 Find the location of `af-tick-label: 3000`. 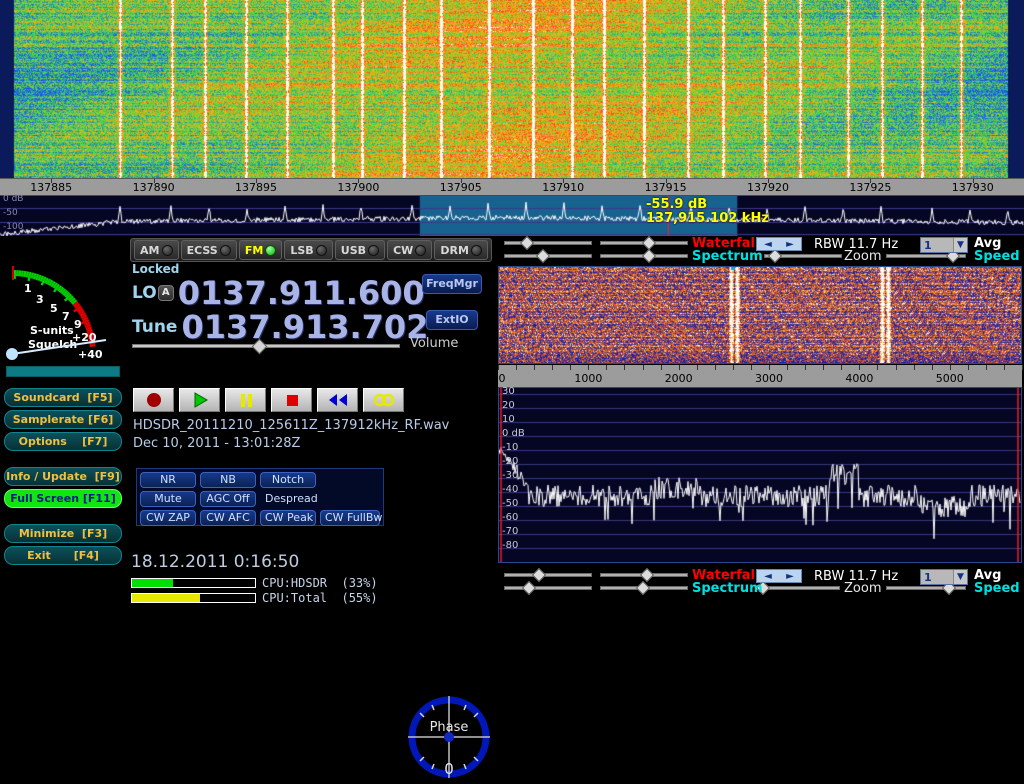

af-tick-label: 3000 is located at coordinates (769, 378).